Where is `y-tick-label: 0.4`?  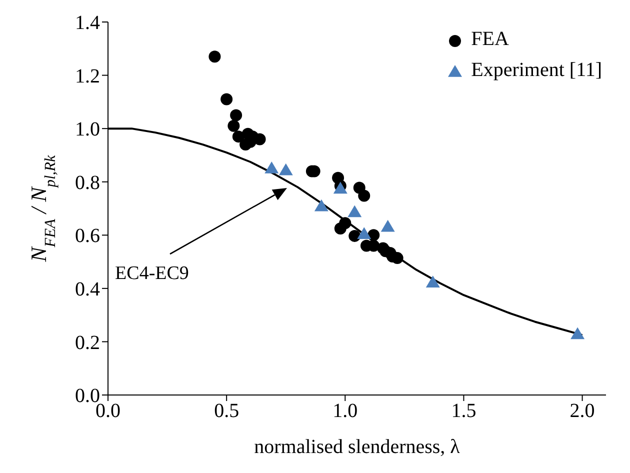
y-tick-label: 0.4 is located at coordinates (87, 289).